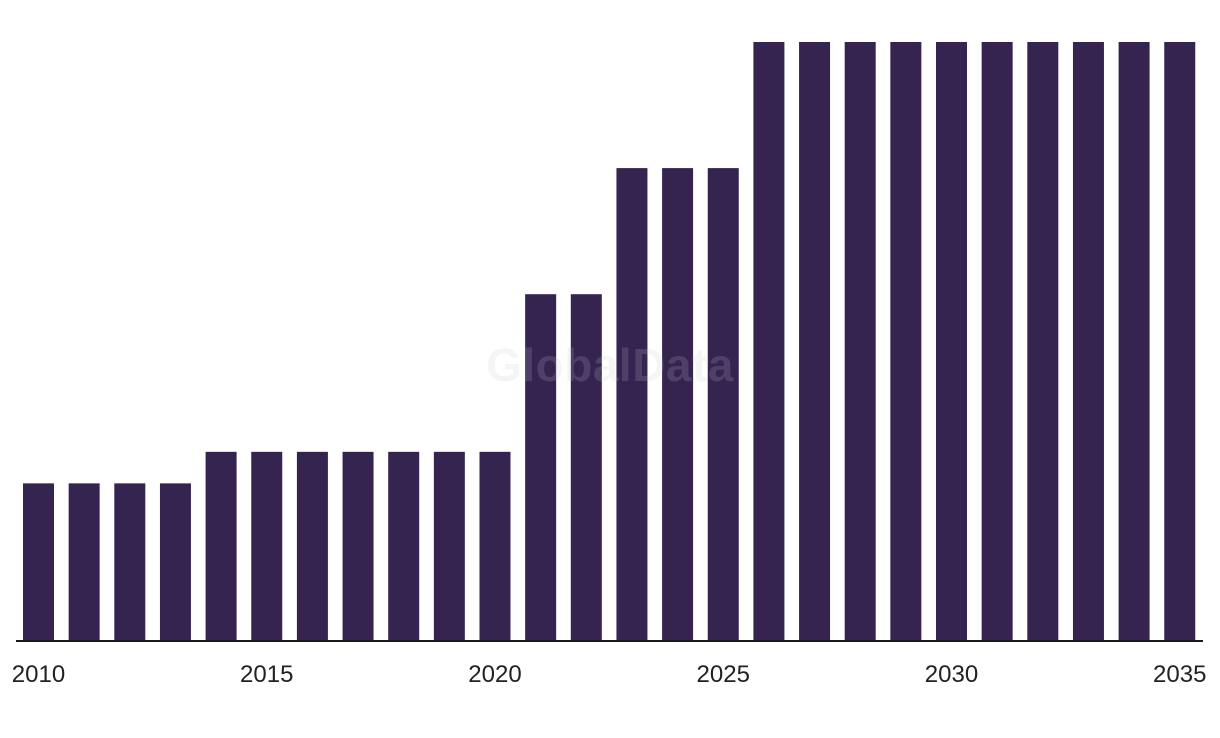  What do you see at coordinates (906, 341) in the screenshot?
I see `bar-2029` at bounding box center [906, 341].